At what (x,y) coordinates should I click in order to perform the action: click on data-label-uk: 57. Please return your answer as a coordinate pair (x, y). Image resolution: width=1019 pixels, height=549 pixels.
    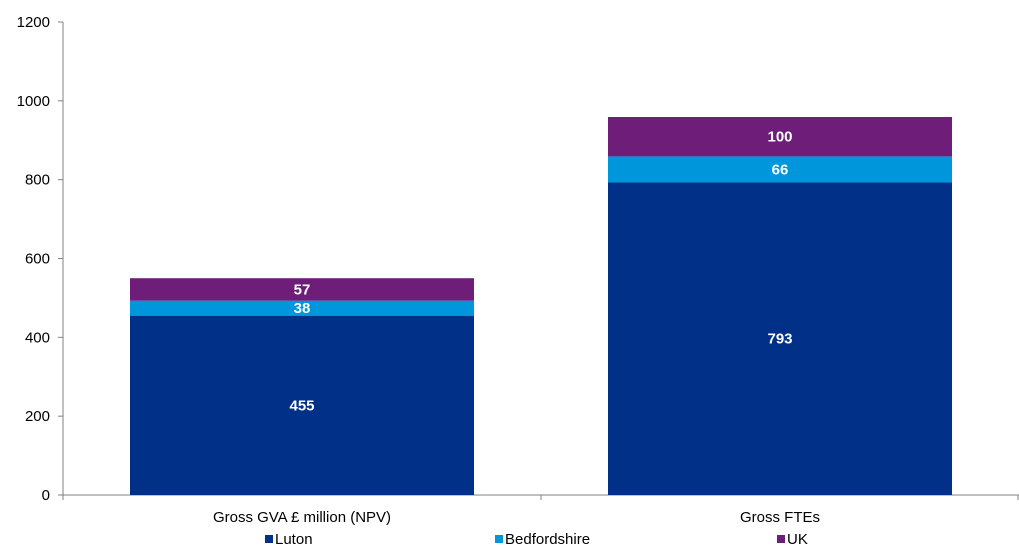
    Looking at the image, I should click on (302, 289).